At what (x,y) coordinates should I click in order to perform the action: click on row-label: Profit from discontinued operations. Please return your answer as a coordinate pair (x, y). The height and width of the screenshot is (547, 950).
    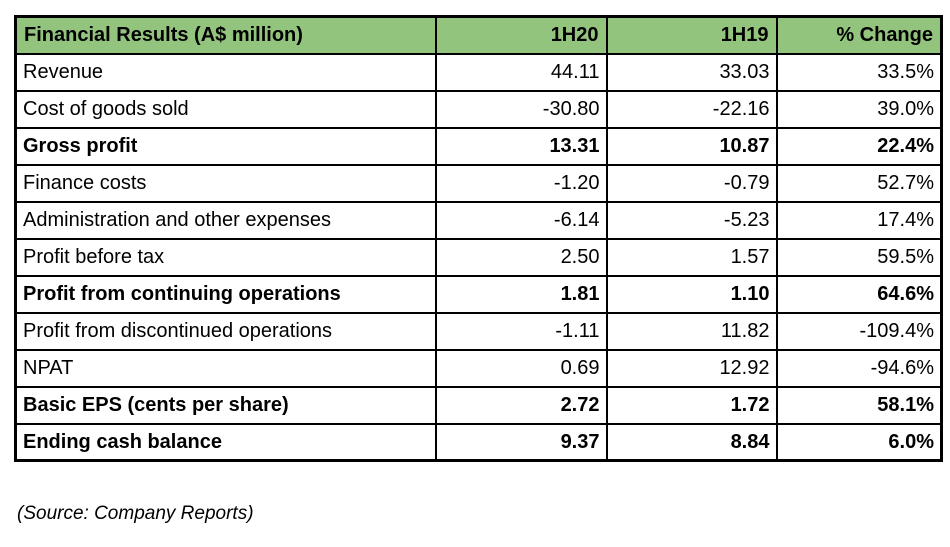
    Looking at the image, I should click on (225, 331).